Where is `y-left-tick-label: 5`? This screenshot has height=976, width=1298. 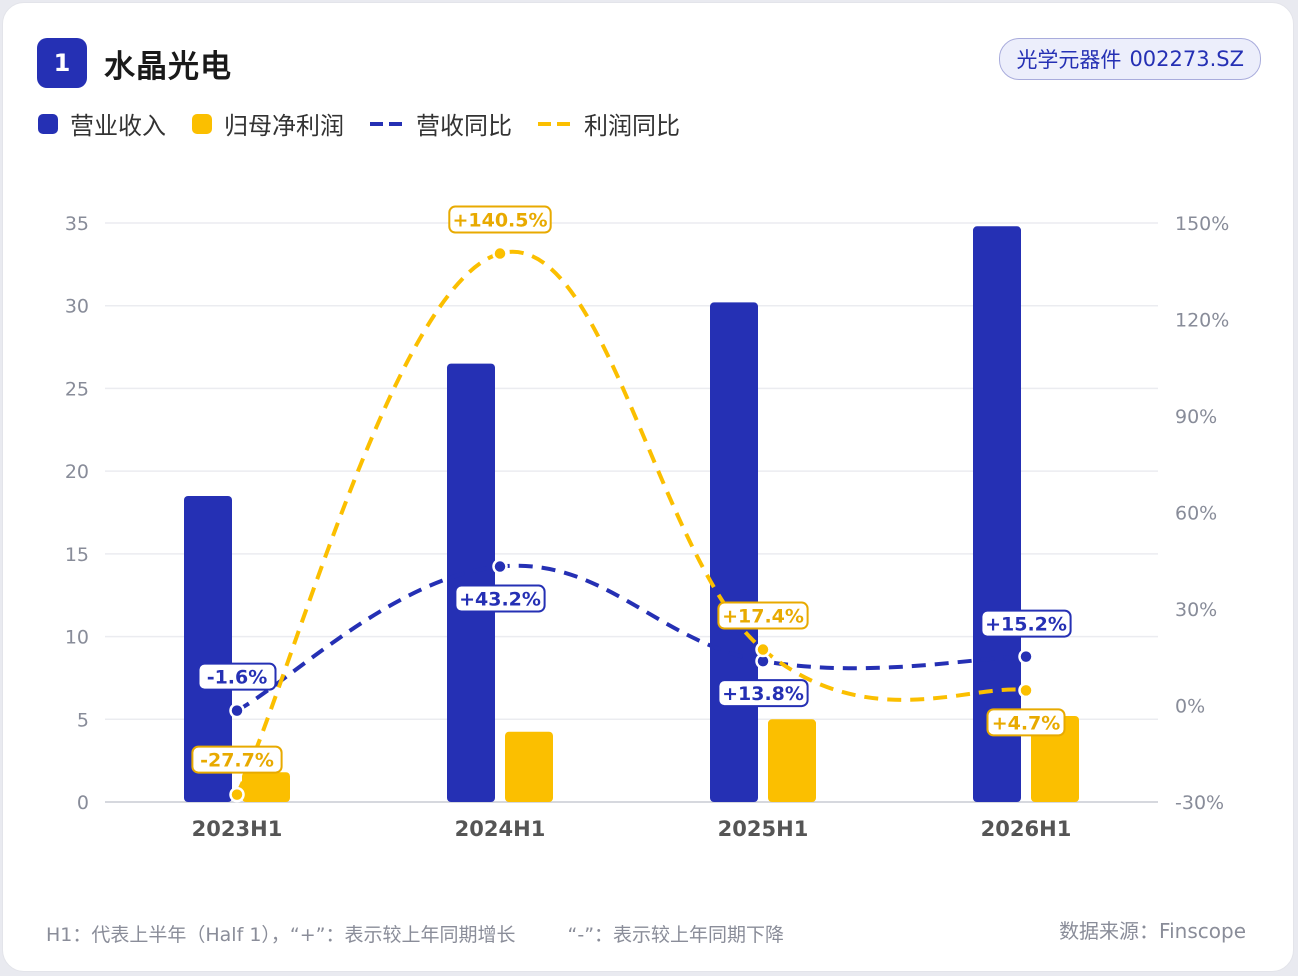 y-left-tick-label: 5 is located at coordinates (83, 720).